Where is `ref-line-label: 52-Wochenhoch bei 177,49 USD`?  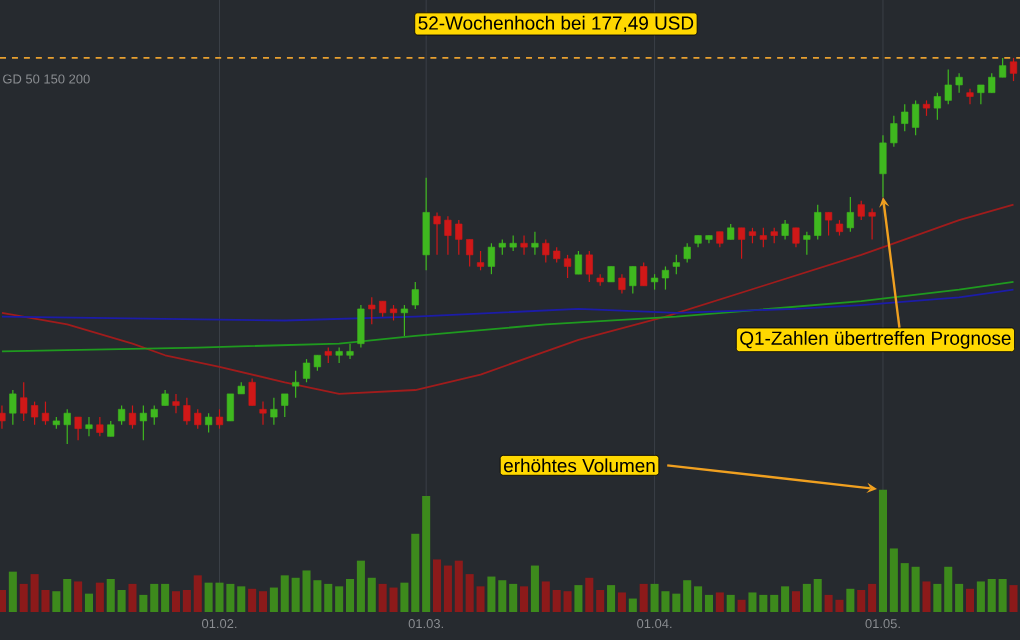
ref-line-label: 52-Wochenhoch bei 177,49 USD is located at coordinates (556, 23).